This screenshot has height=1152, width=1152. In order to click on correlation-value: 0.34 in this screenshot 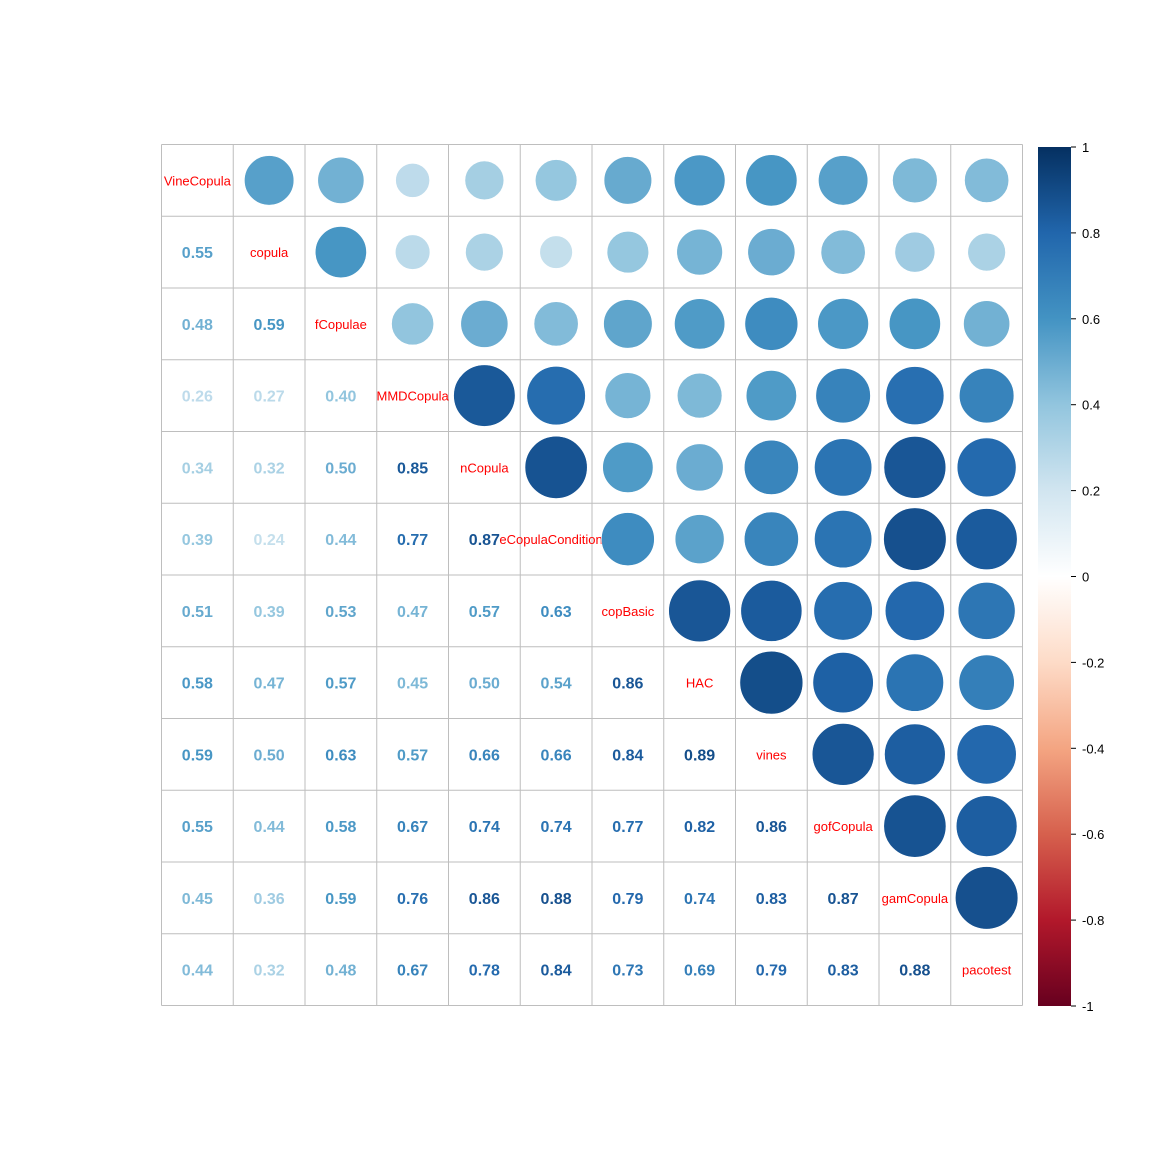, I will do `click(197, 468)`.